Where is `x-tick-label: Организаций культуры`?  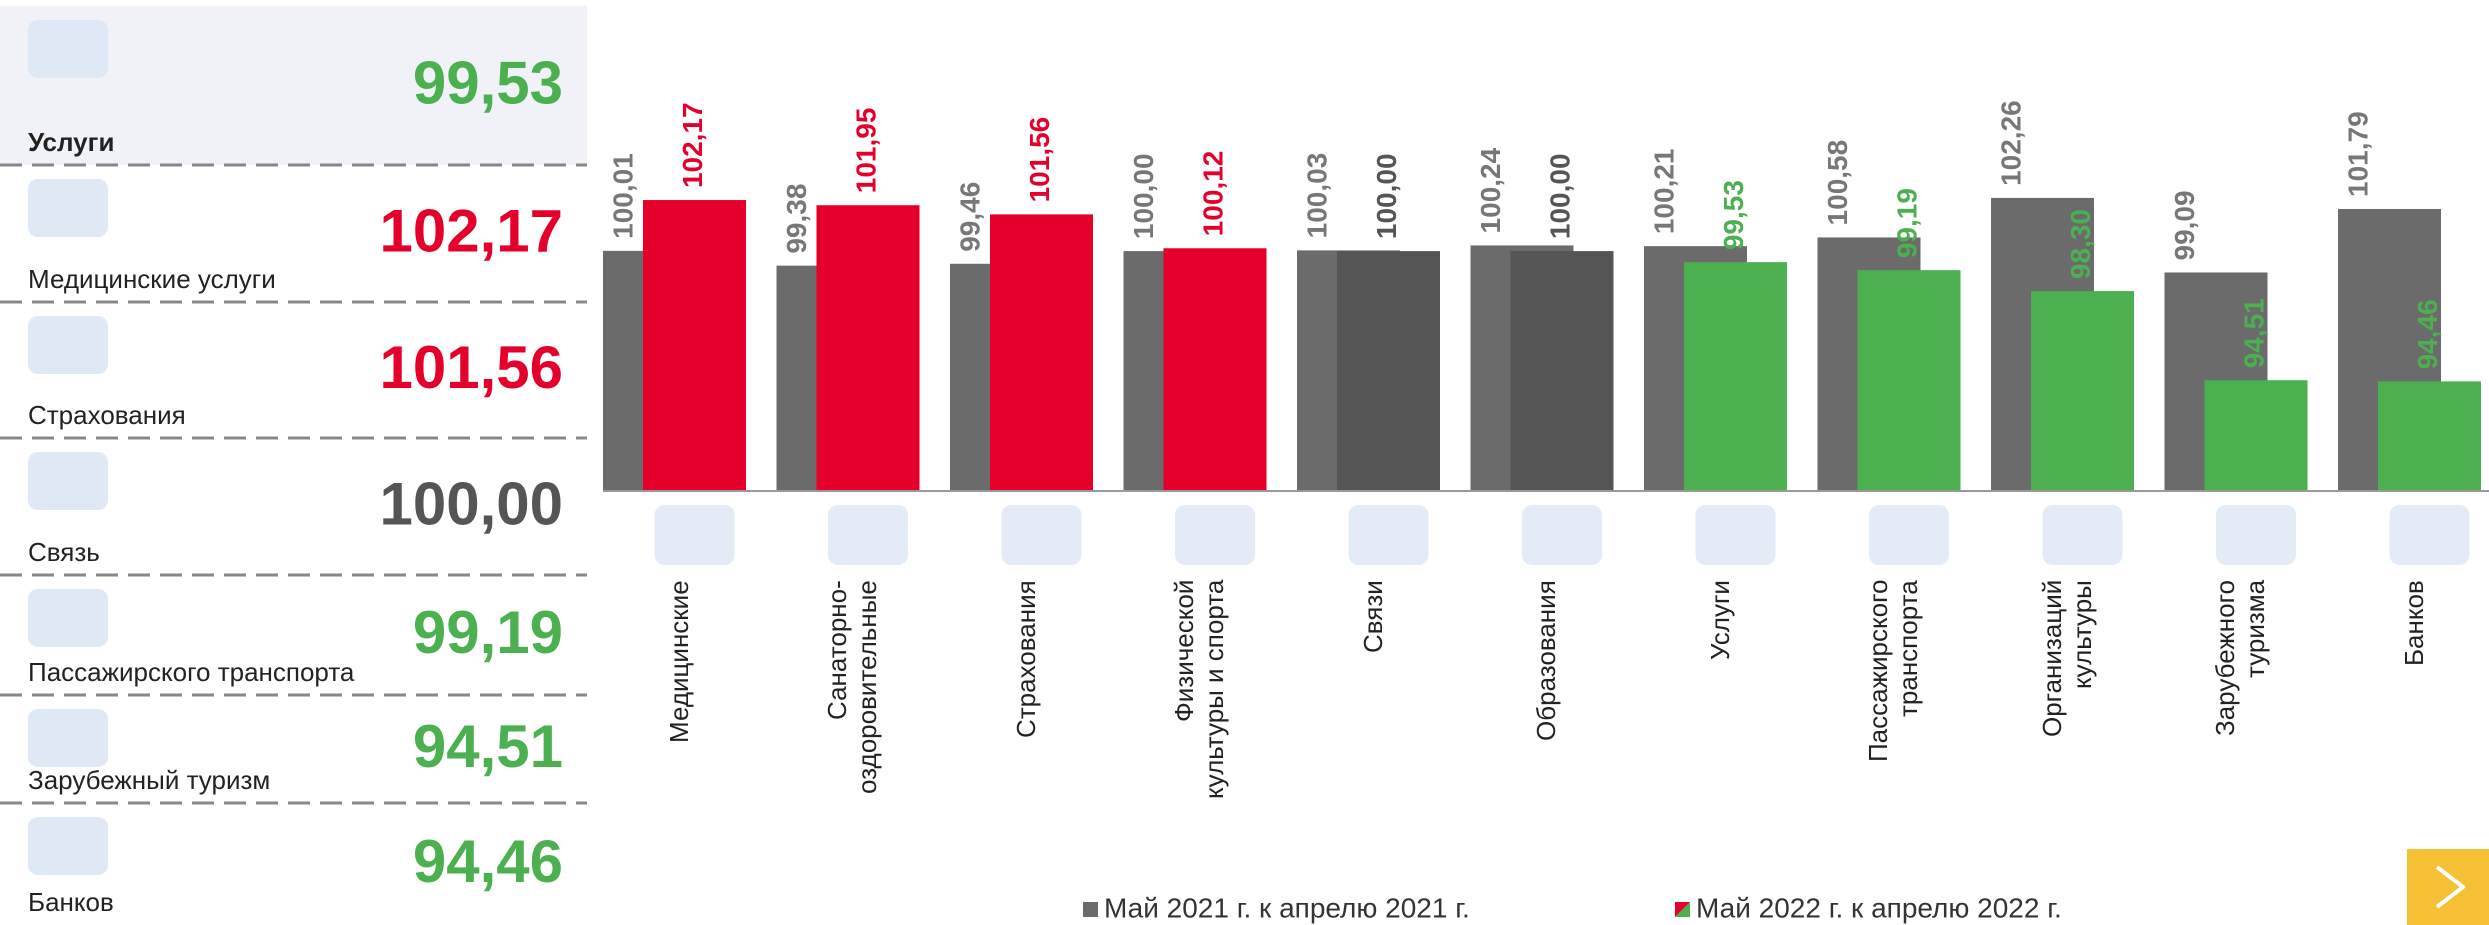 x-tick-label: Организаций культуры is located at coordinates (2066, 659).